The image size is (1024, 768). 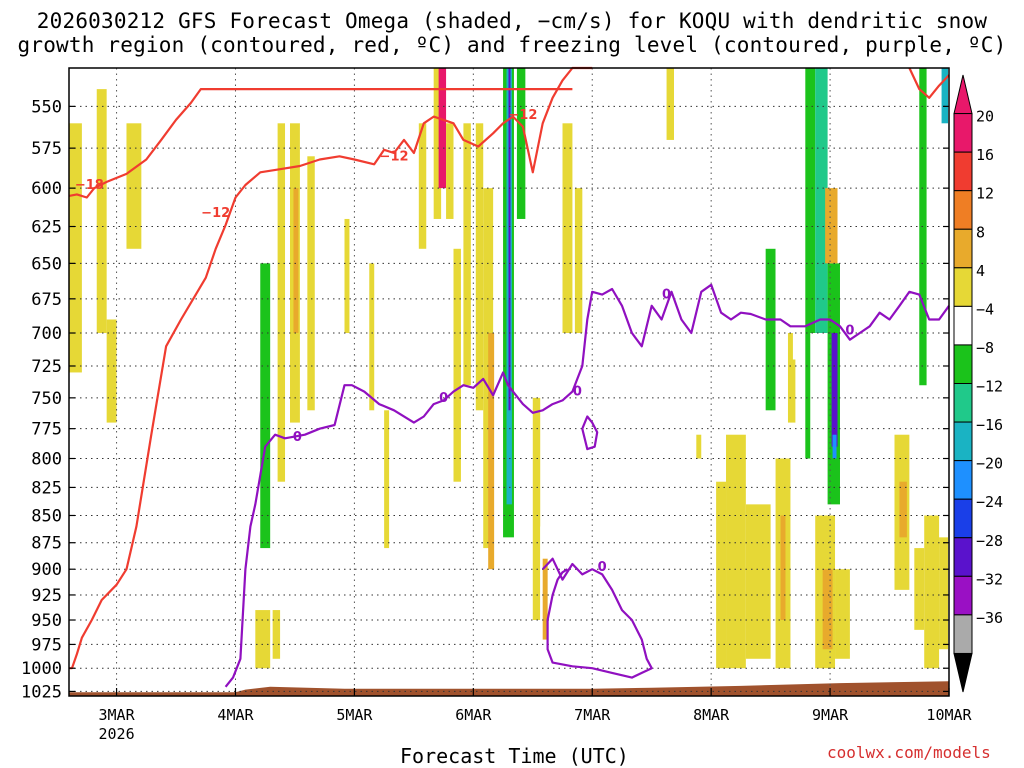 What do you see at coordinates (215, 213) in the screenshot?
I see `contour-label: −12` at bounding box center [215, 213].